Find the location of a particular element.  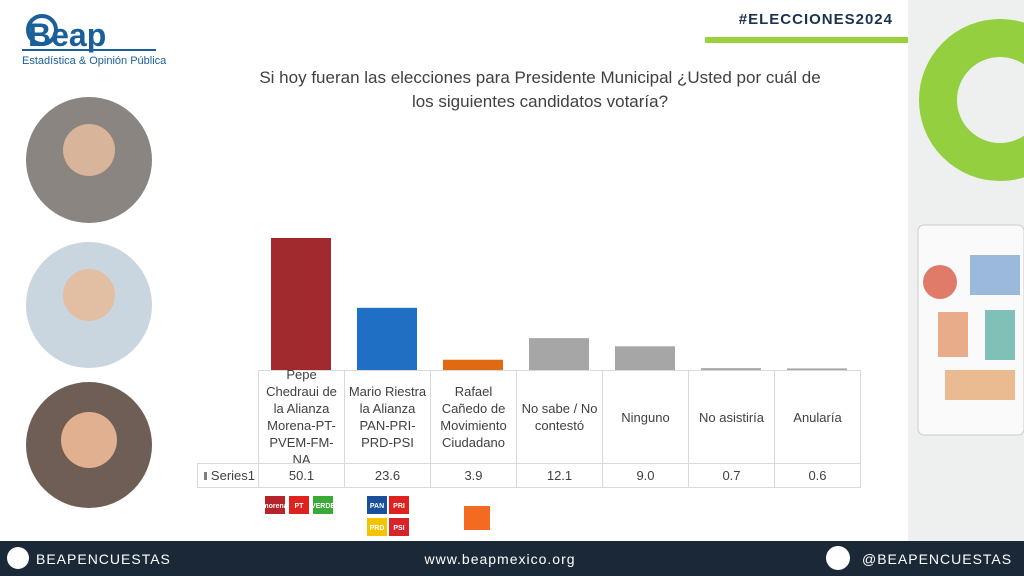

hashtag: #ELECCIONES2024 is located at coordinates (816, 19).